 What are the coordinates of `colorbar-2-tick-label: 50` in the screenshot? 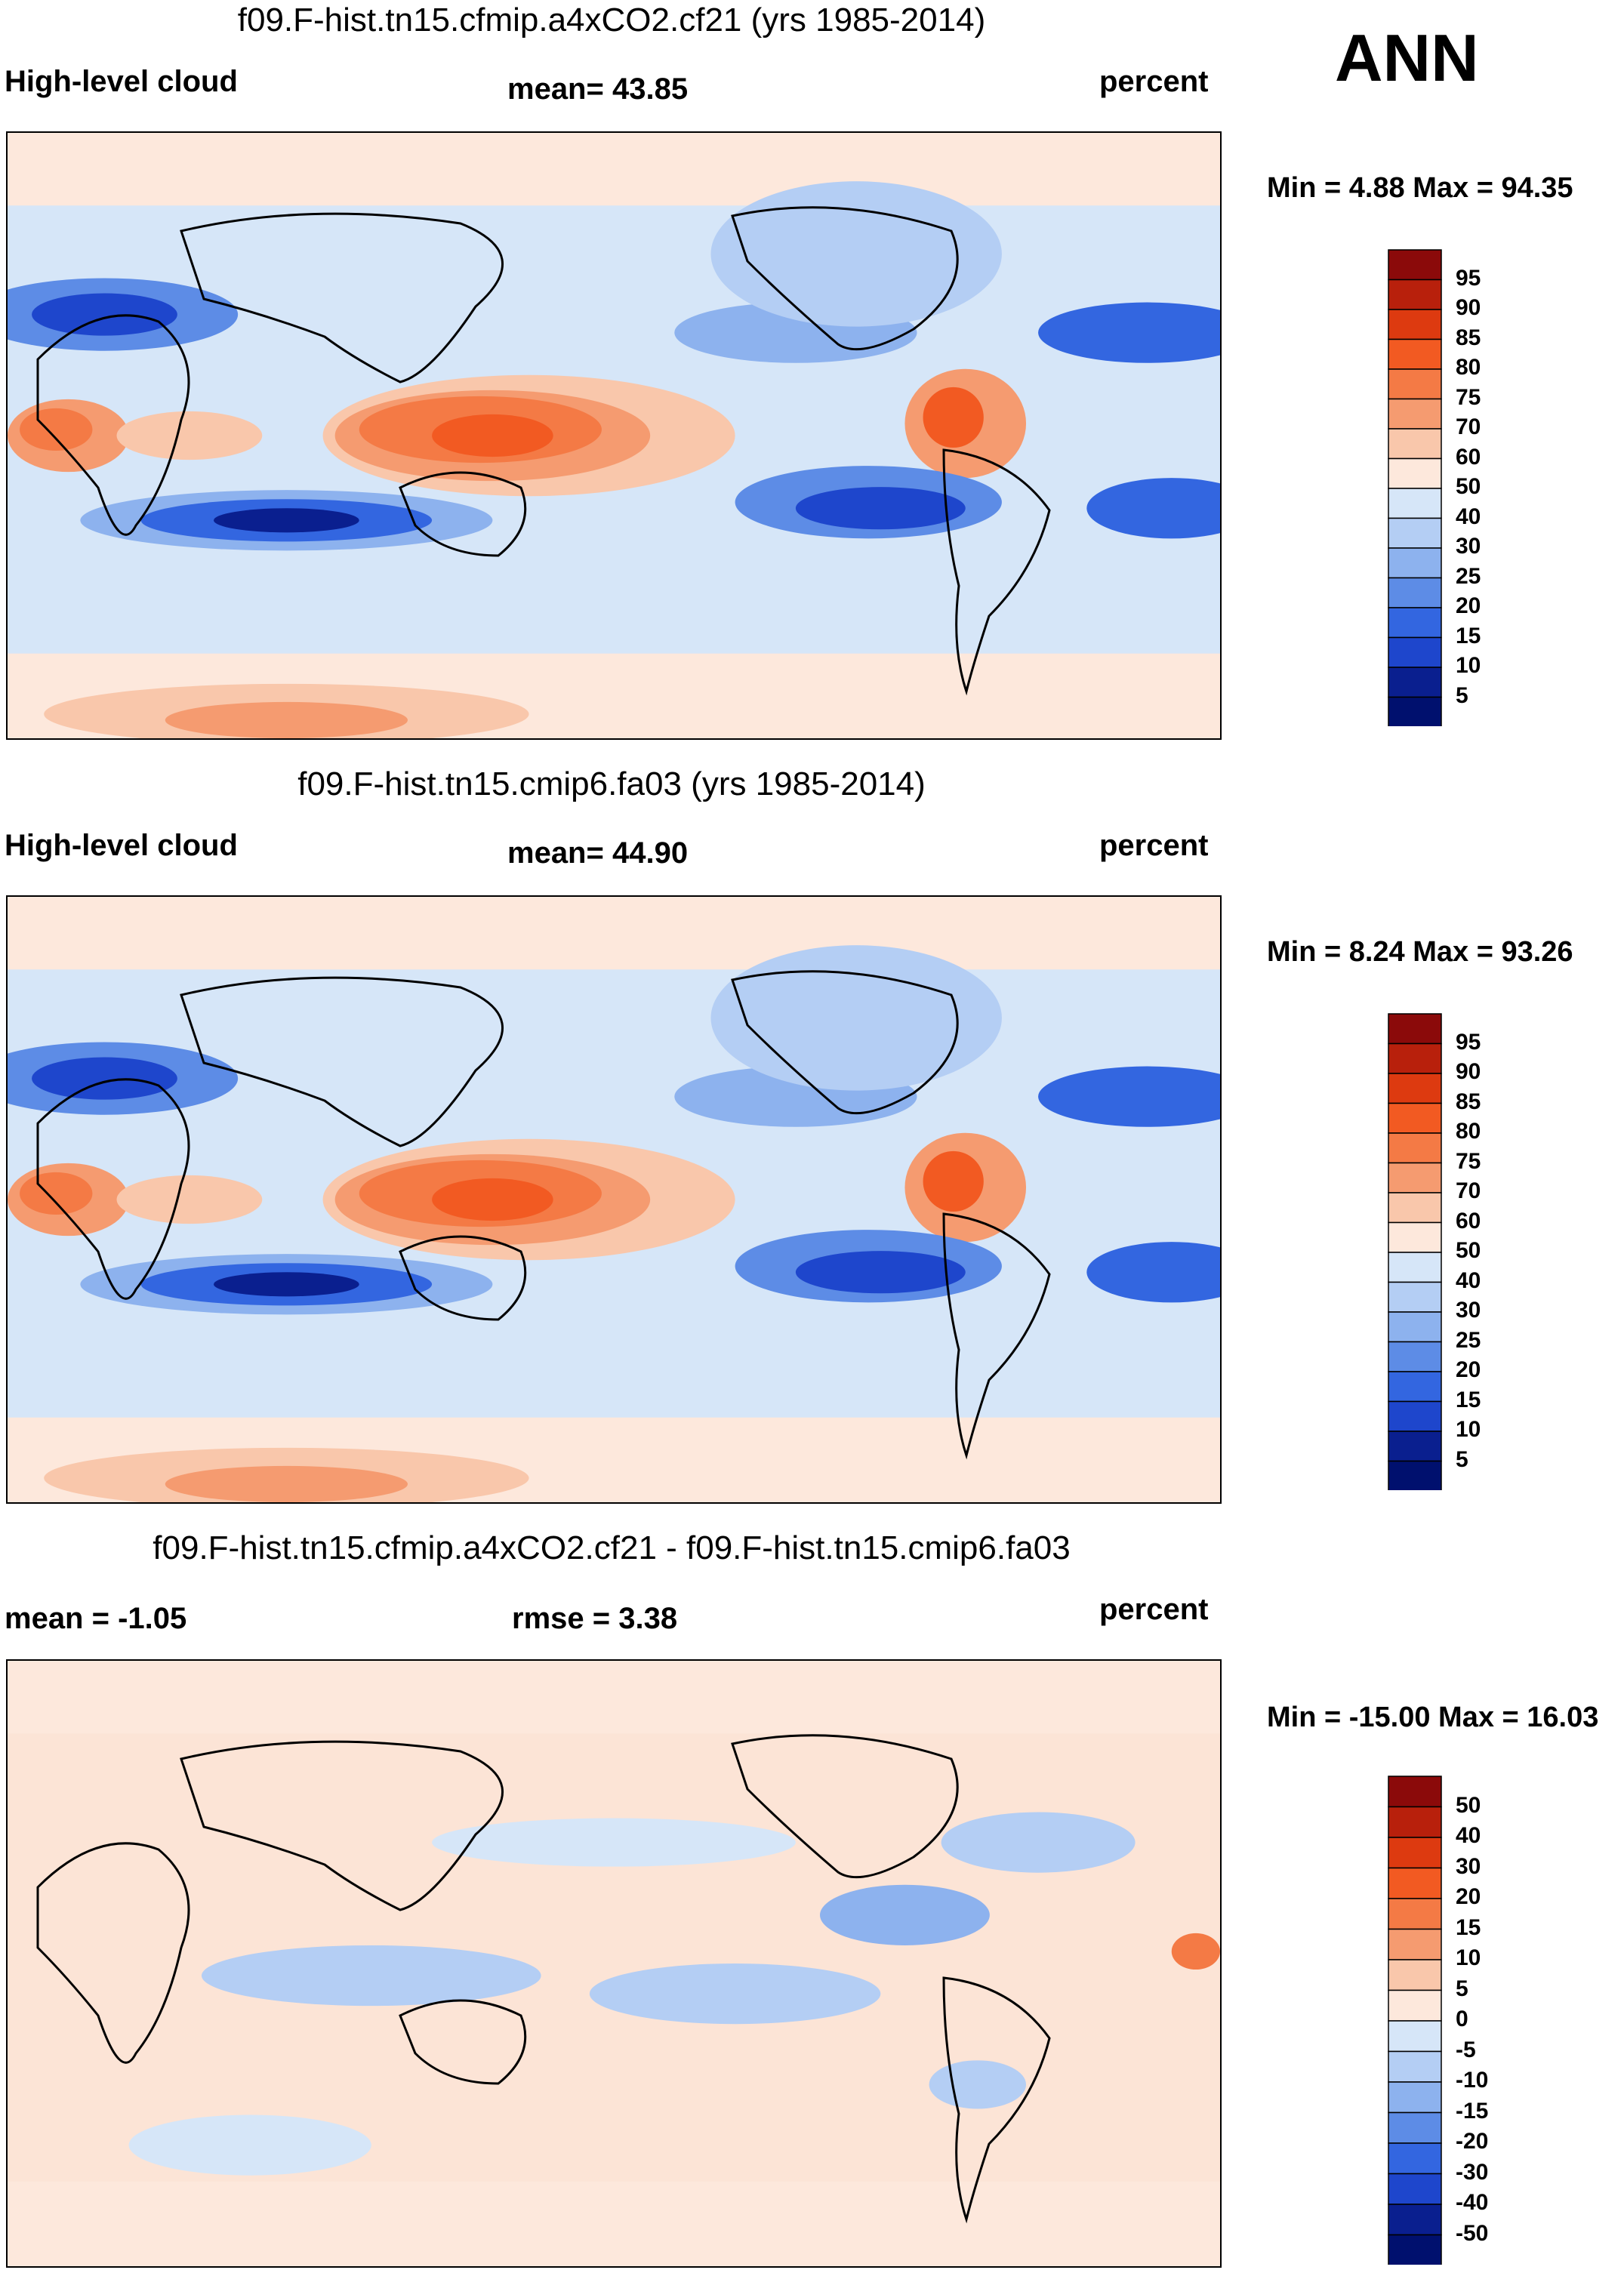 It's located at (1468, 1250).